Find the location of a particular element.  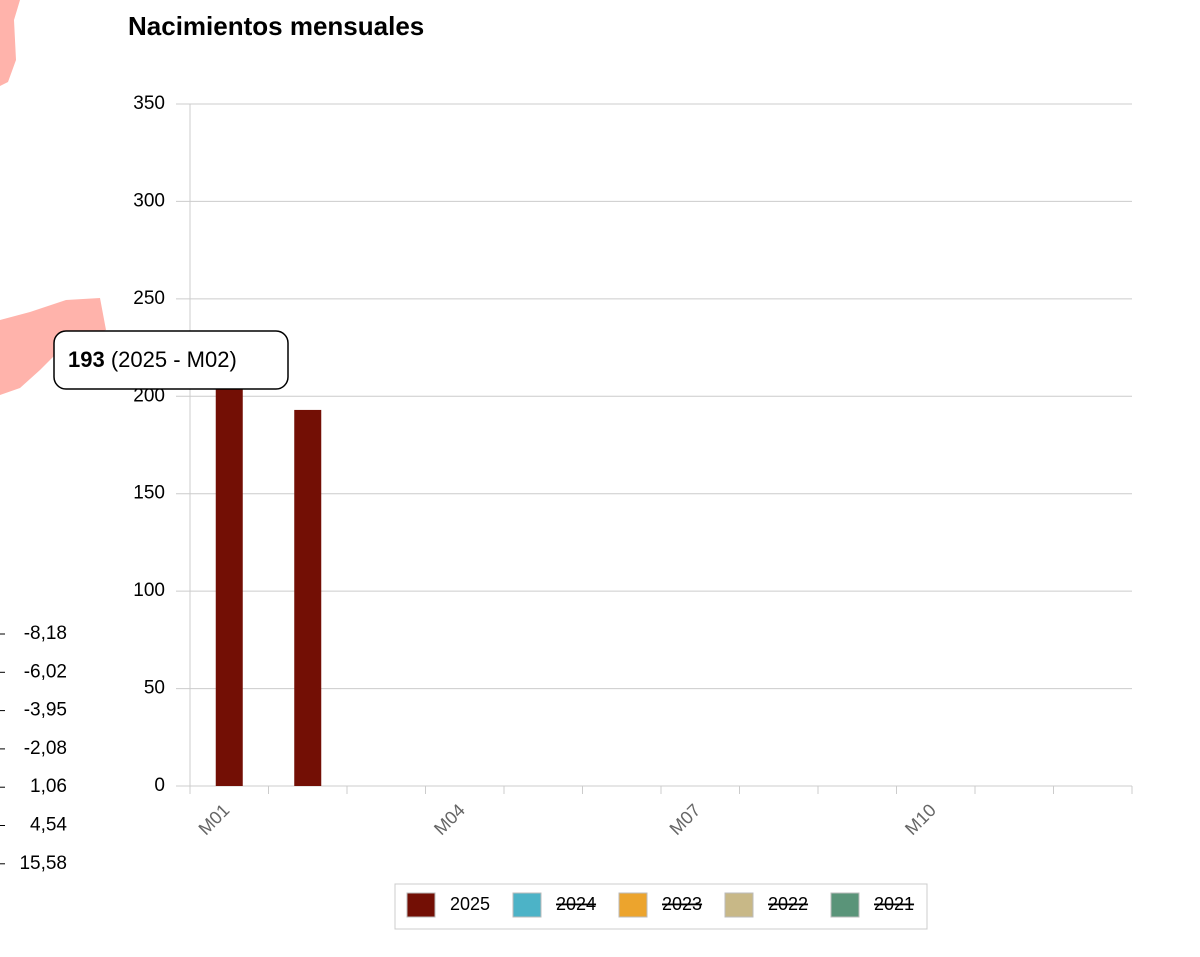

legend: 2025 2024 2023 2022 2021 is located at coordinates (660, 905).